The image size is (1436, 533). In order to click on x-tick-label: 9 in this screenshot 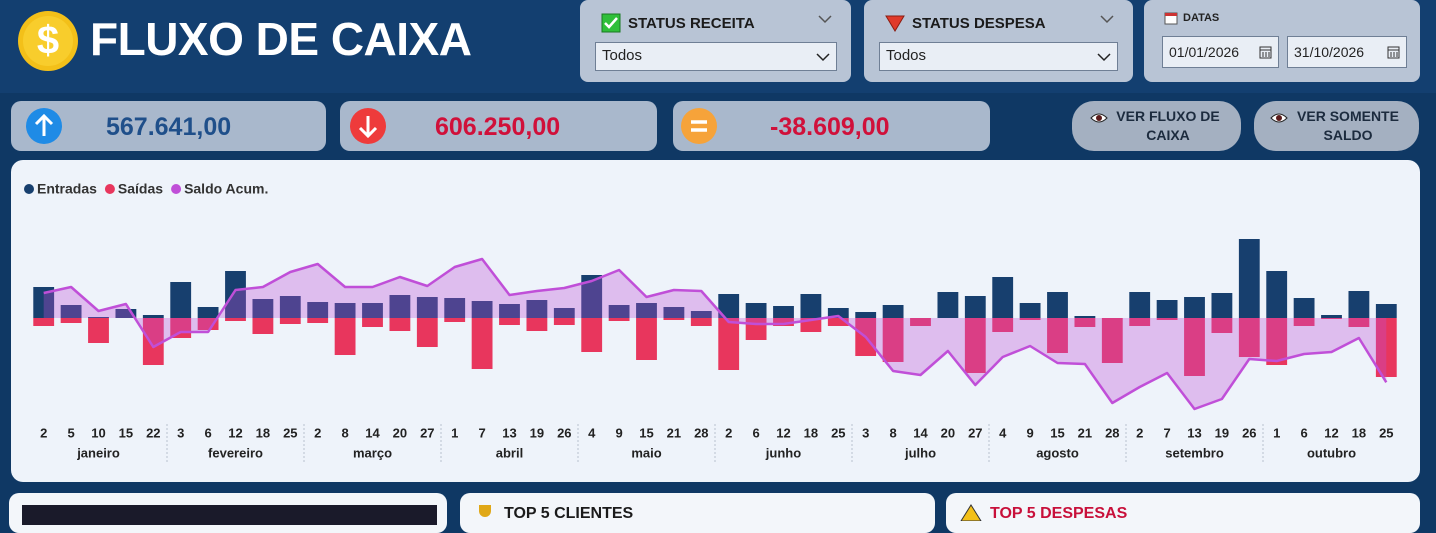, I will do `click(1029, 432)`.